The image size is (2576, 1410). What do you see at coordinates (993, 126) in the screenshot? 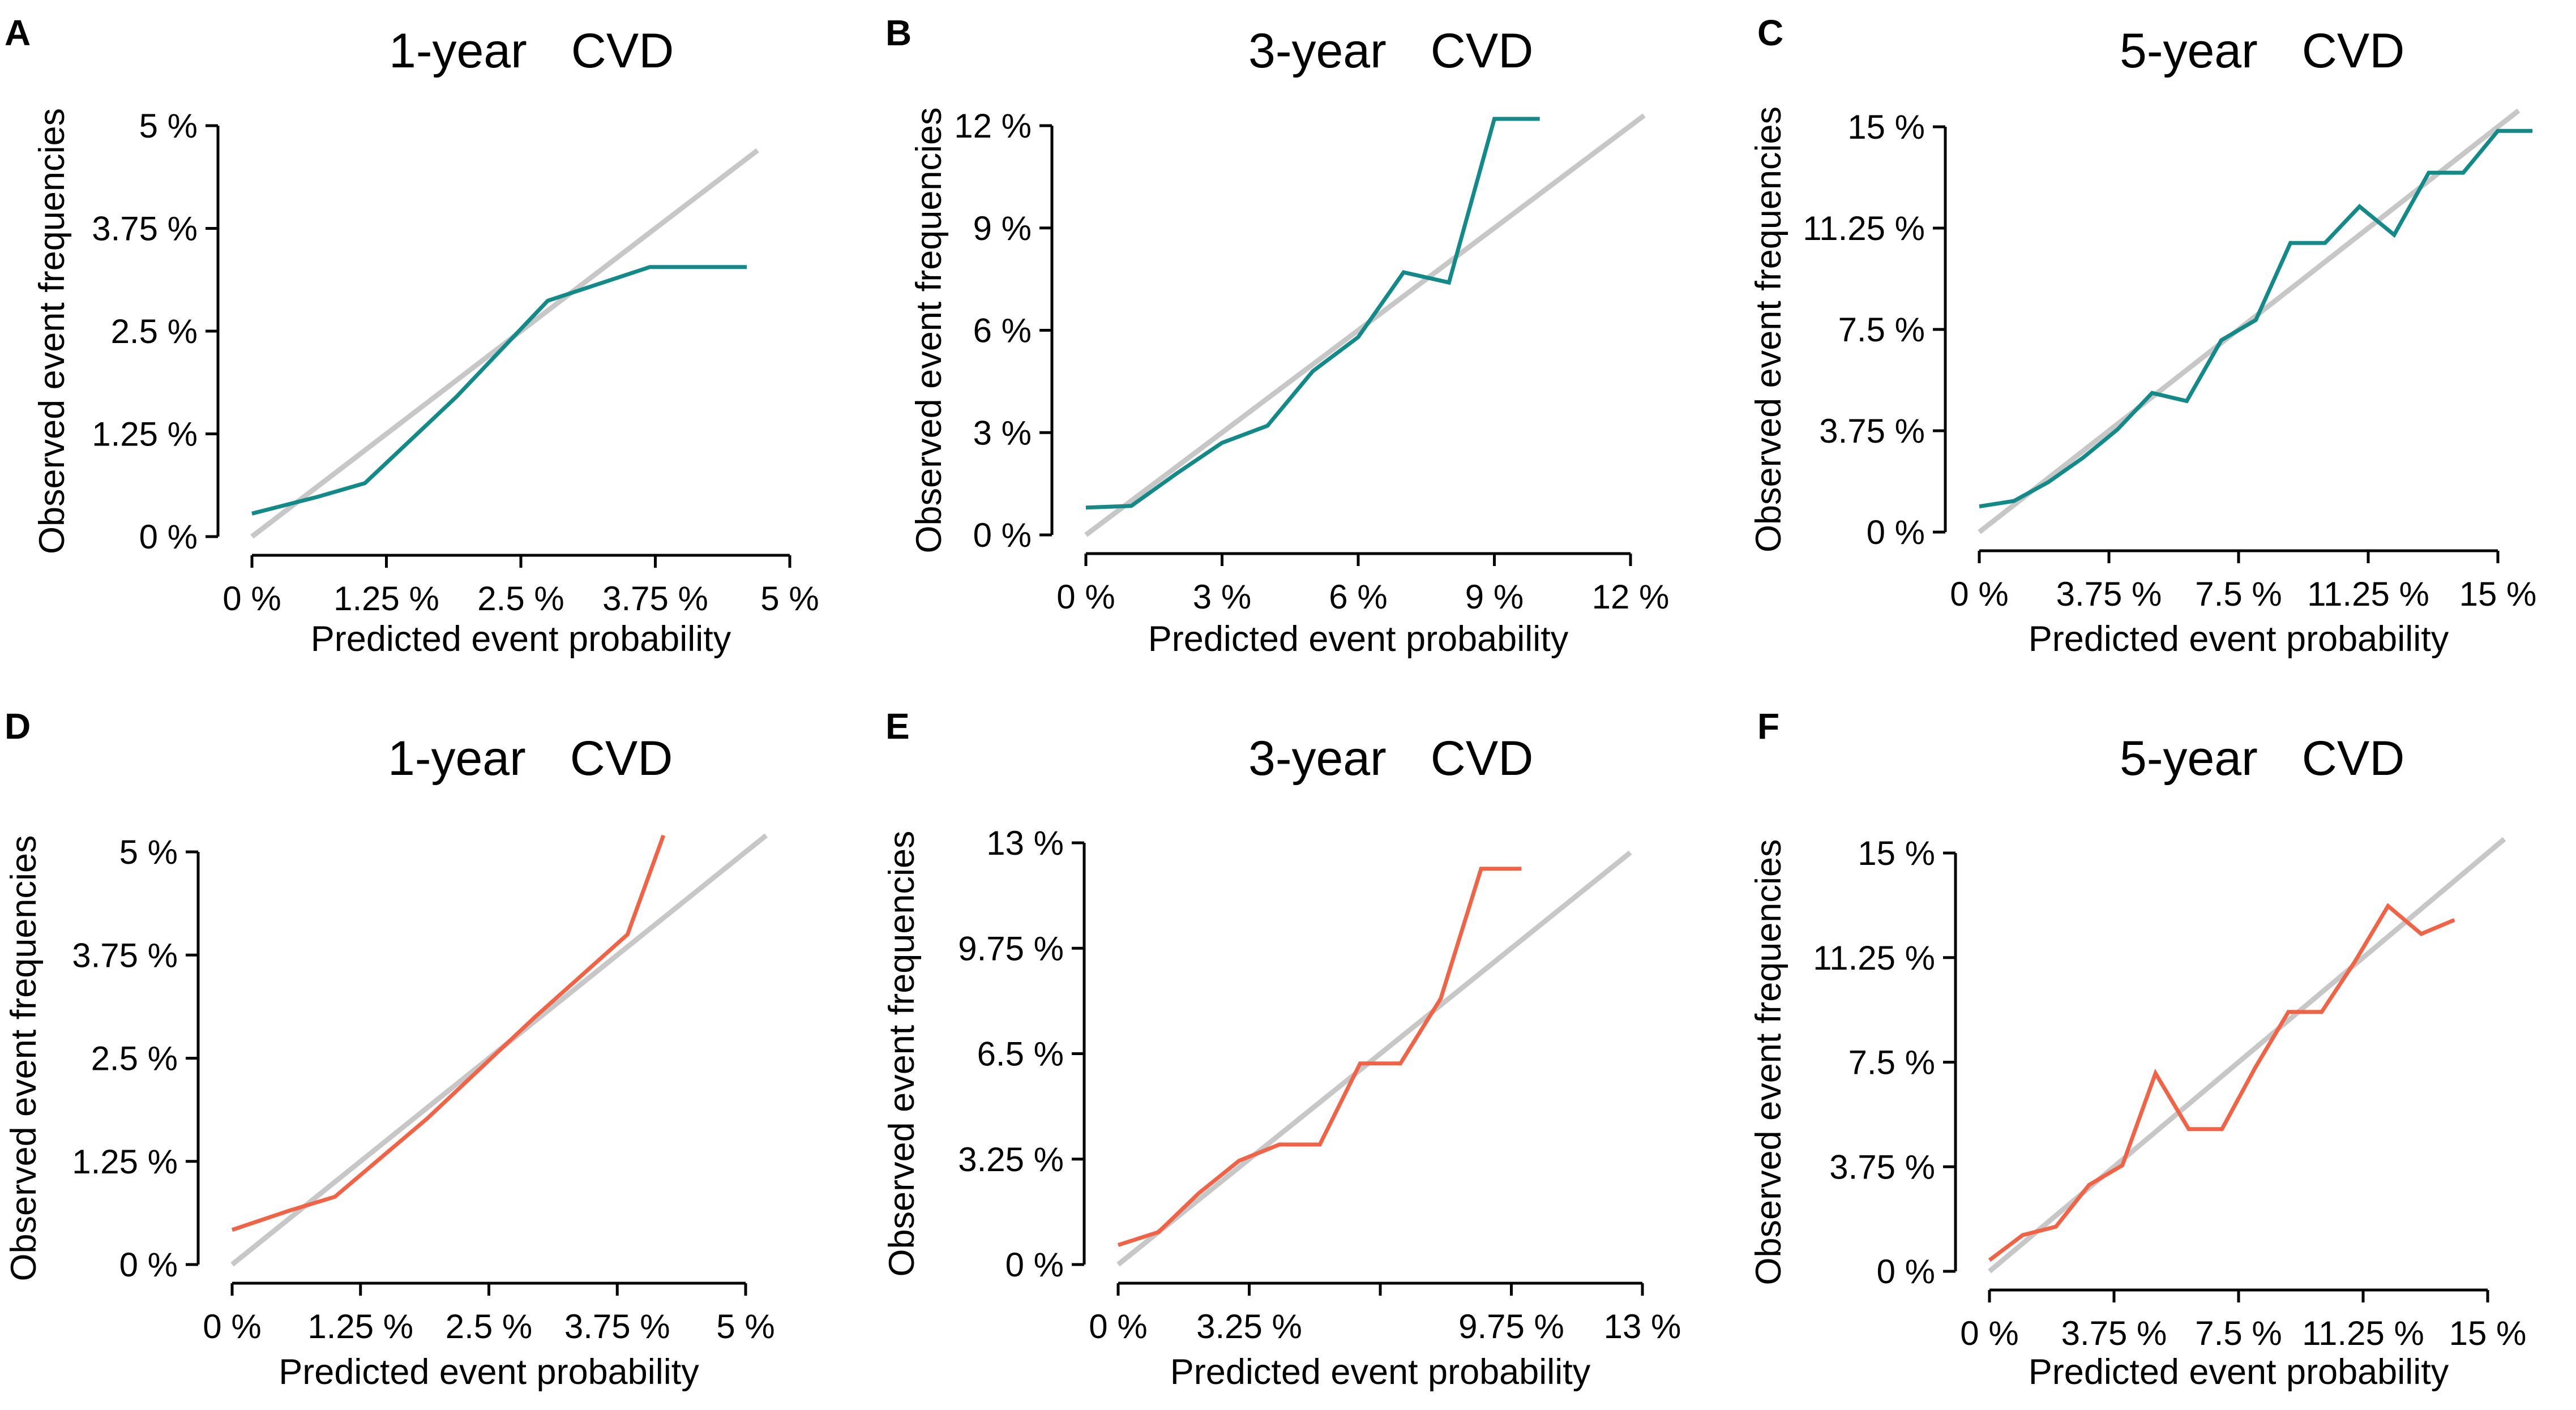
I see `y-tick-label: 12 %` at bounding box center [993, 126].